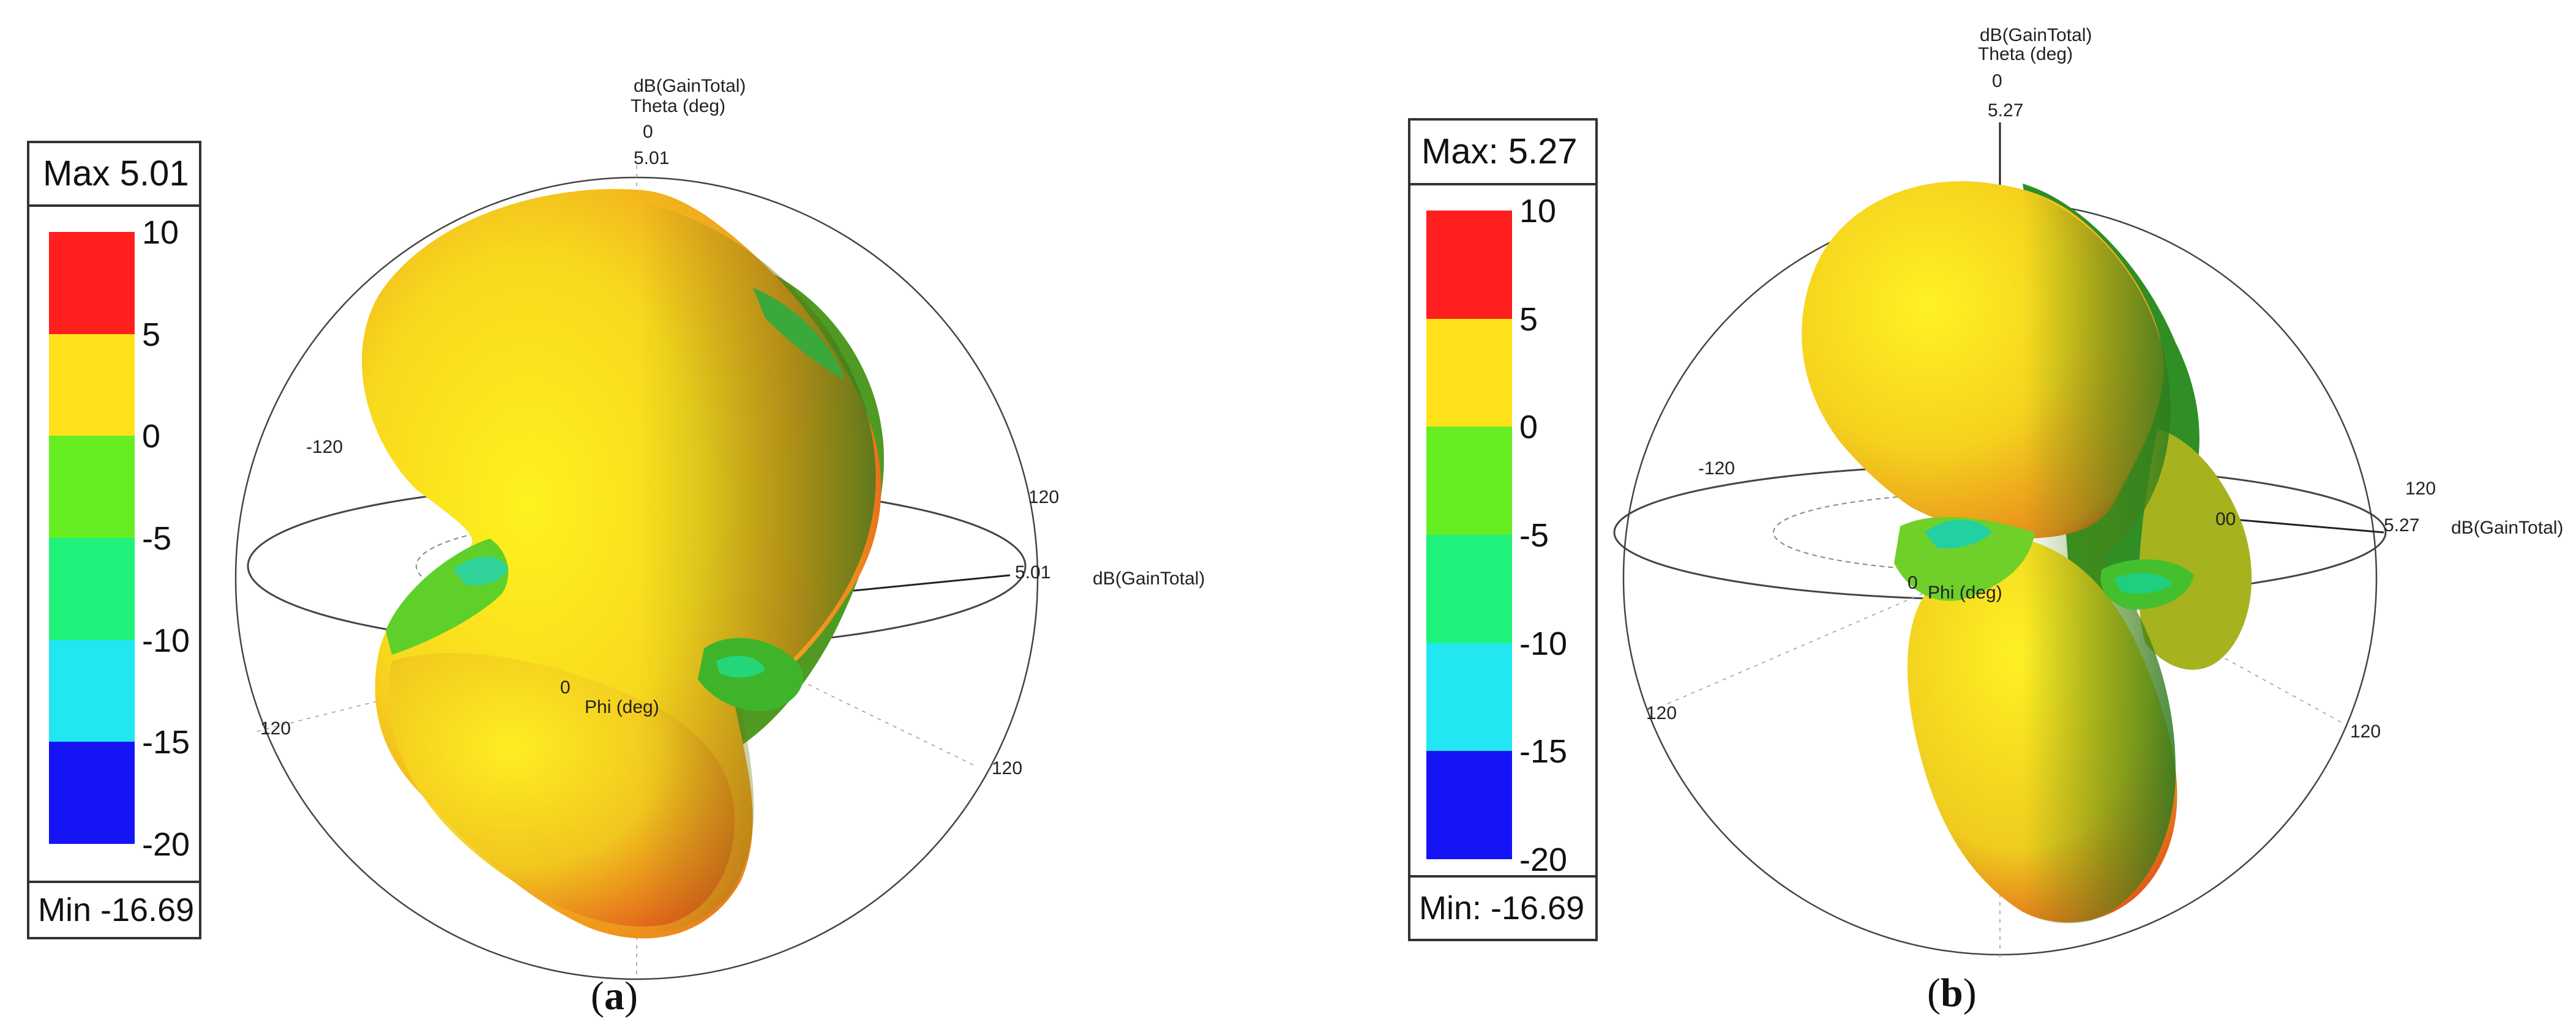 This screenshot has height=1033, width=2576. I want to click on caption-a: (a), so click(614, 996).